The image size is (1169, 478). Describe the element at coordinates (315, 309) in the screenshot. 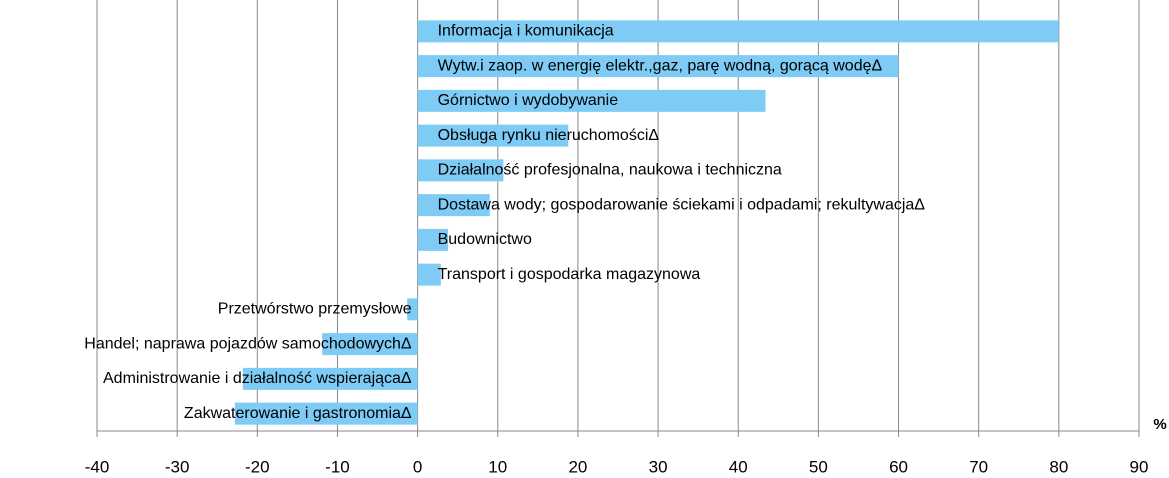

I see `category-label: Przetwórstwo przemysłowe` at that location.